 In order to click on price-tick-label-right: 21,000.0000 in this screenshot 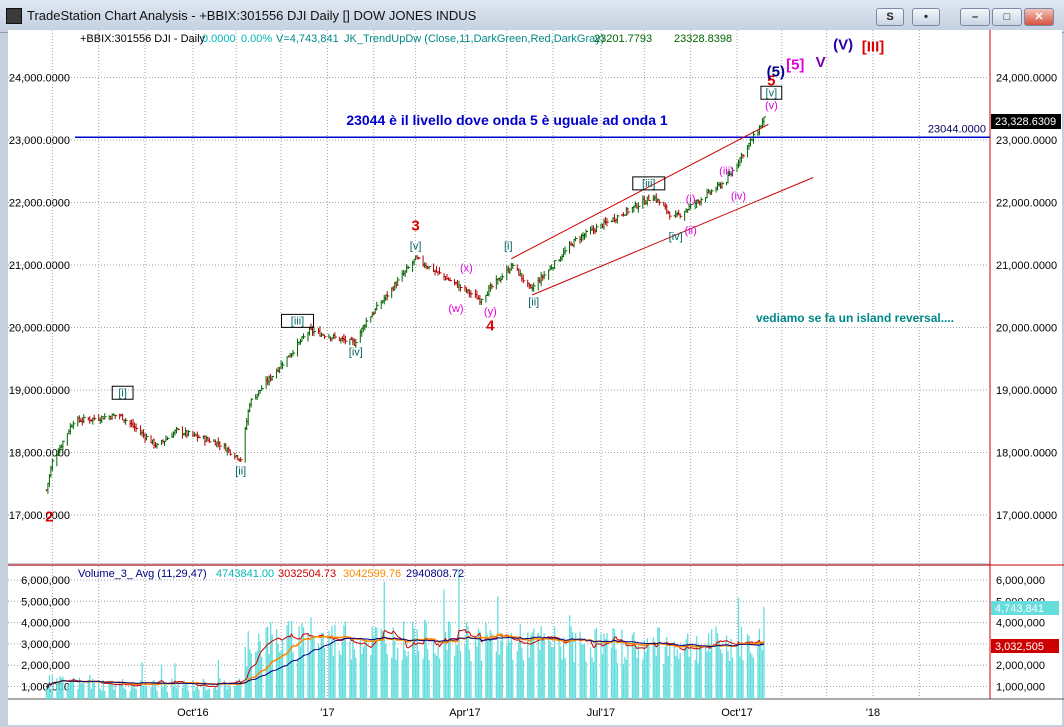, I will do `click(1026, 266)`.